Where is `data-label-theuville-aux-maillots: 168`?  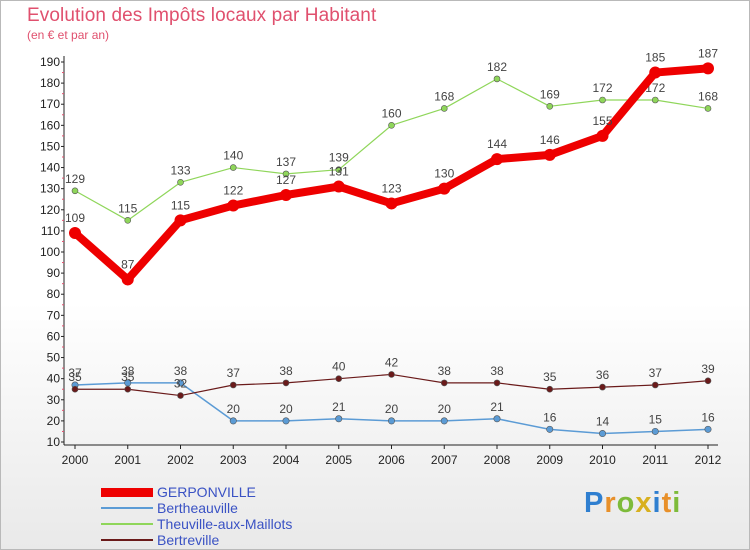
data-label-theuville-aux-maillots: 168 is located at coordinates (708, 96).